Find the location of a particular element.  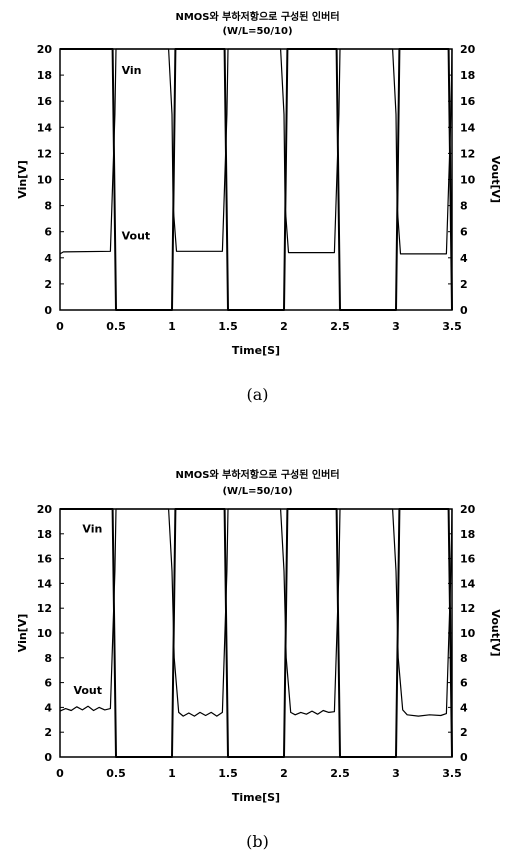

panel-caption: (b) is located at coordinates (257, 841).